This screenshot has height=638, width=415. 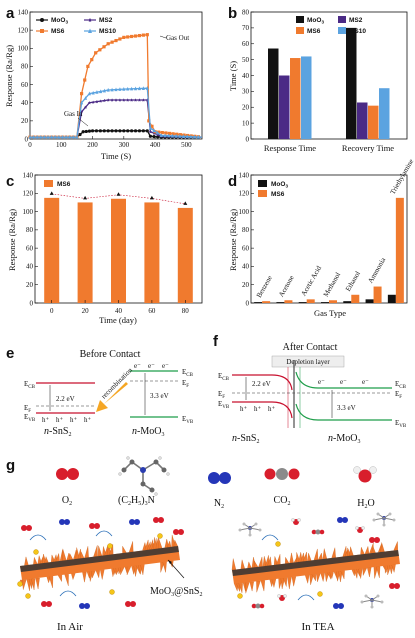 I want to click on category-label: Response Time, so click(x=290, y=148).